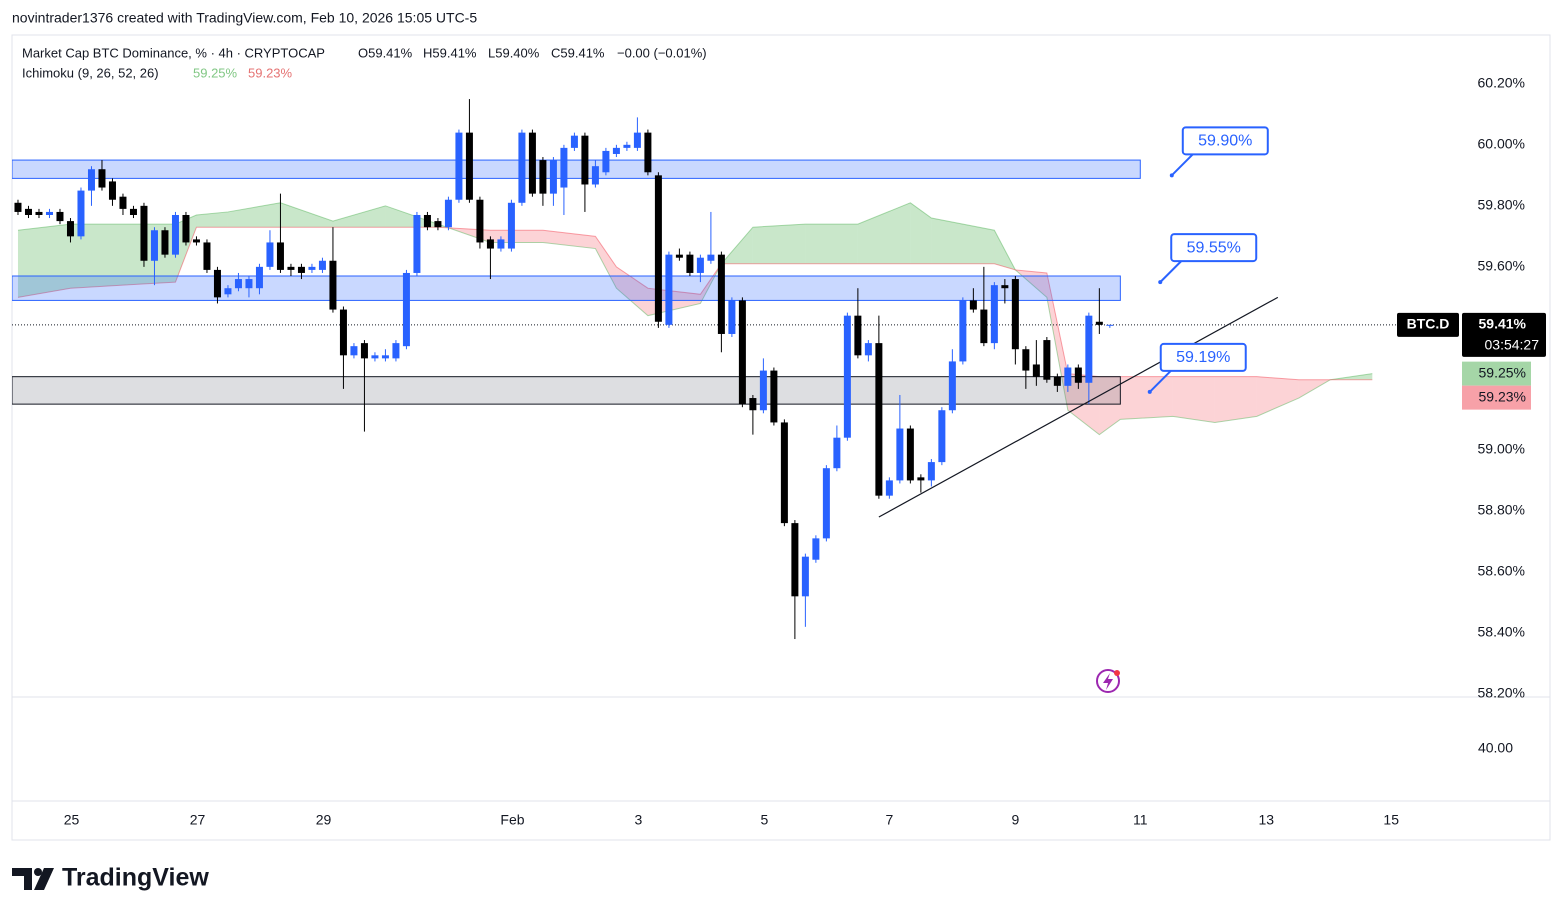 The height and width of the screenshot is (916, 1563). Describe the element at coordinates (72, 820) in the screenshot. I see `x-tick-label: 25` at that location.